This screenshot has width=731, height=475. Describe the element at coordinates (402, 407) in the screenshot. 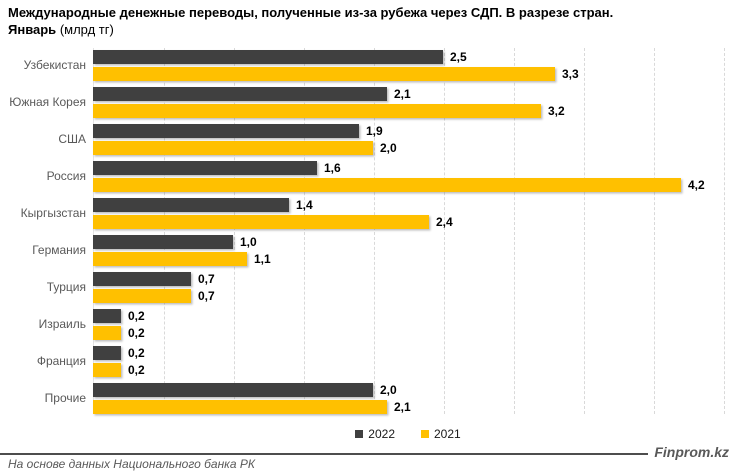

I see `value-label-2021: 2,1` at that location.